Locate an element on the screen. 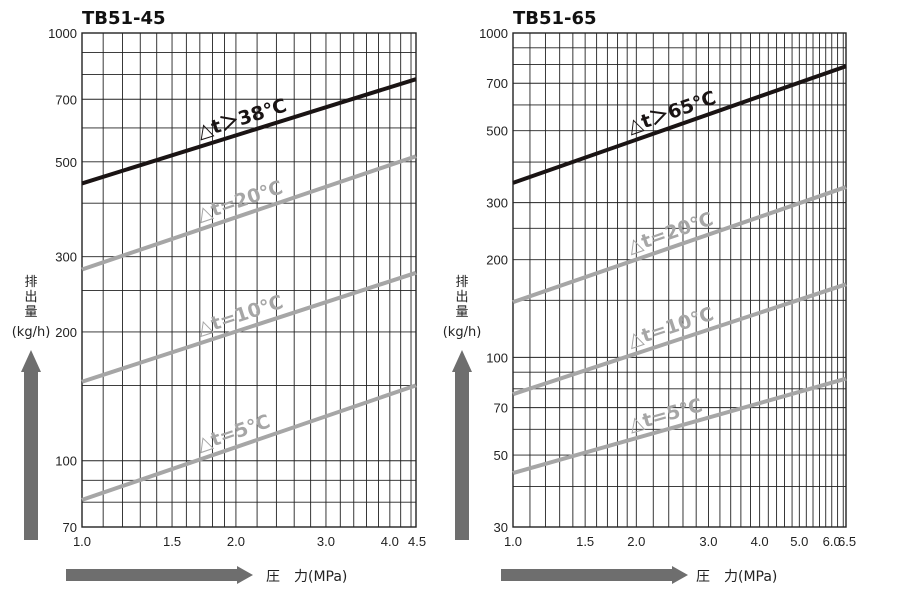 This screenshot has width=900, height=603. x-tick-label: 6.0 is located at coordinates (832, 541).